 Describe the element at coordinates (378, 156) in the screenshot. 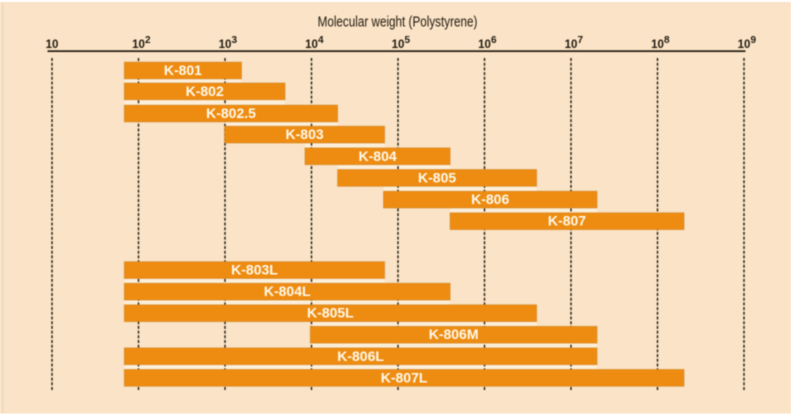

I see `svg-text: K-804` at that location.